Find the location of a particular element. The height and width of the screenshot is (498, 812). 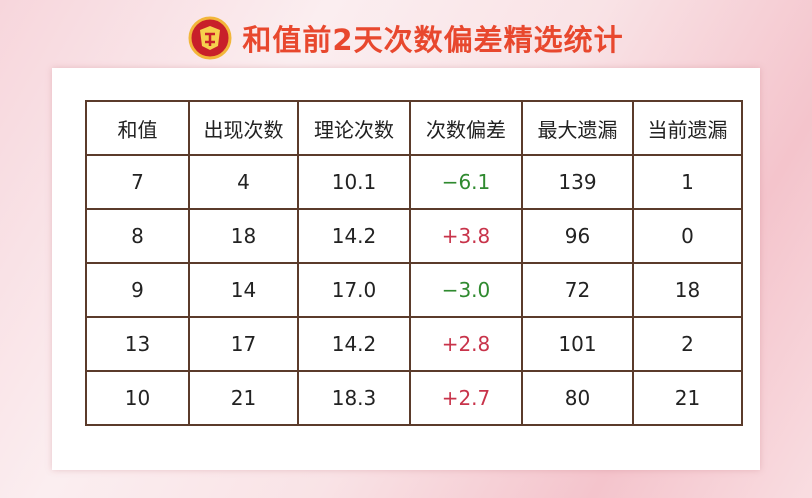

table-row: 7 4 10.1 −6.1 139 1 is located at coordinates (414, 182).